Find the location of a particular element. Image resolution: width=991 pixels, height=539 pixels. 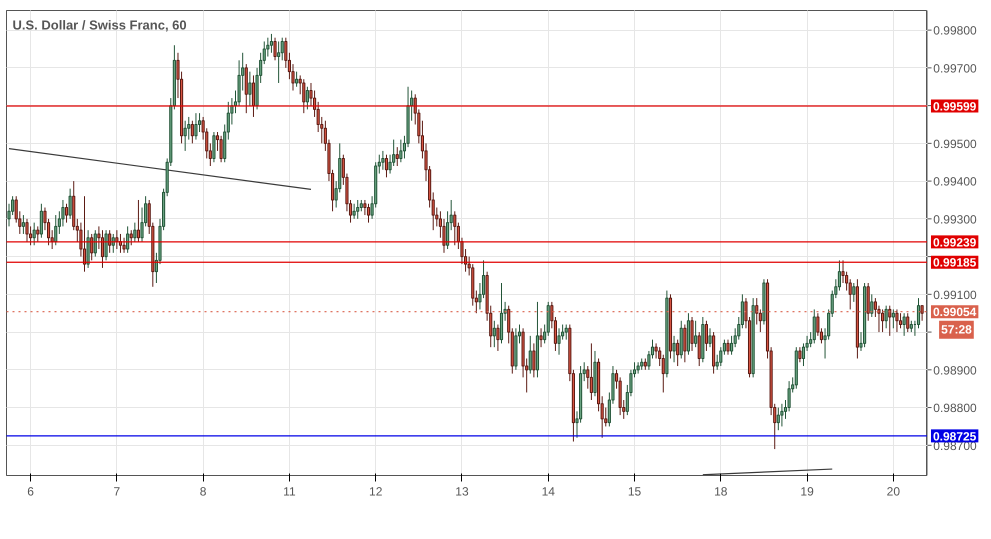

ref-line-label: 0.99054 is located at coordinates (954, 312).